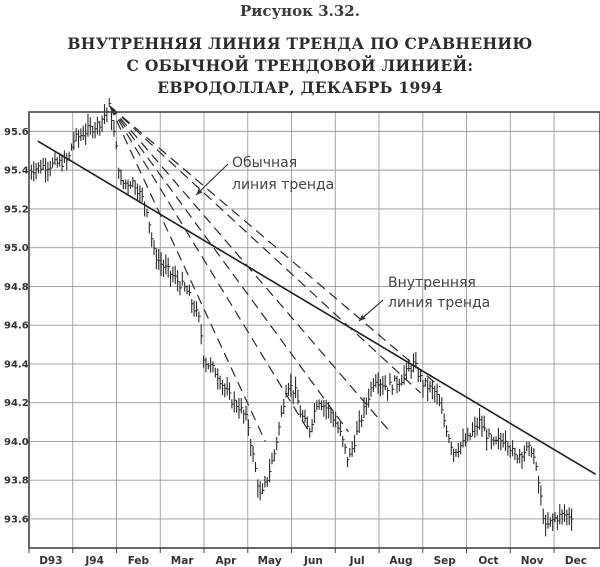 Image resolution: width=600 pixels, height=567 pixels. What do you see at coordinates (300, 65) in the screenshot?
I see `chart-title-line-2: С ОБЫЧНОЙ ТРЕНДОВОЙ ЛИНИЕЙ:` at bounding box center [300, 65].